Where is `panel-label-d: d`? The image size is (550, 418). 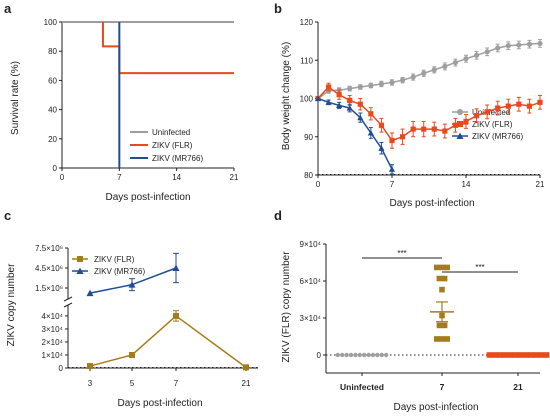 panel-label-d: d is located at coordinates (278, 215).